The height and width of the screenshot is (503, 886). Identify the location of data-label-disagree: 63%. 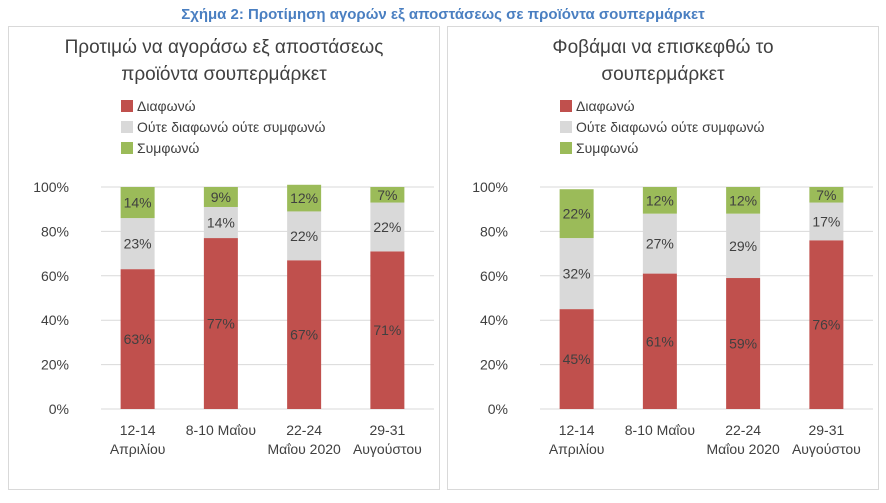
(138, 339).